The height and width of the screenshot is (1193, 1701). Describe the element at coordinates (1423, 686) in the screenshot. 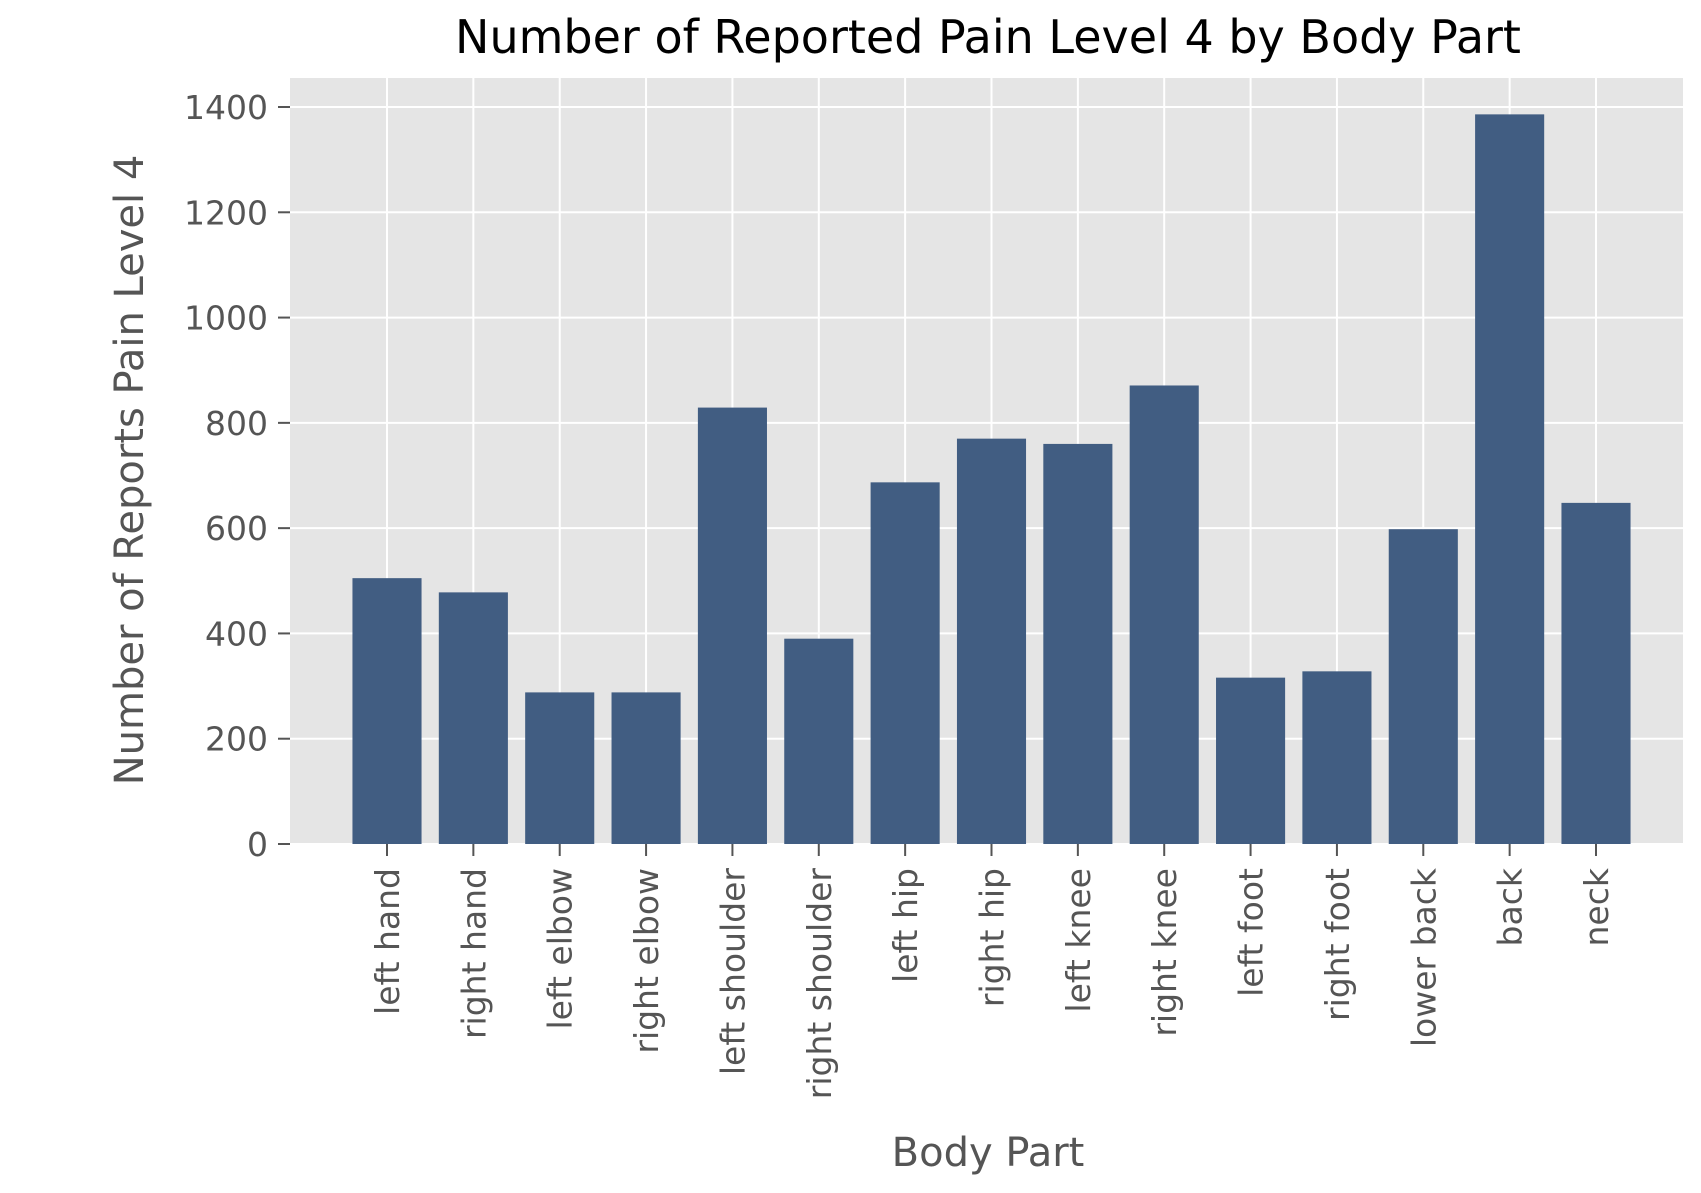

I see `bar-lower-back` at that location.